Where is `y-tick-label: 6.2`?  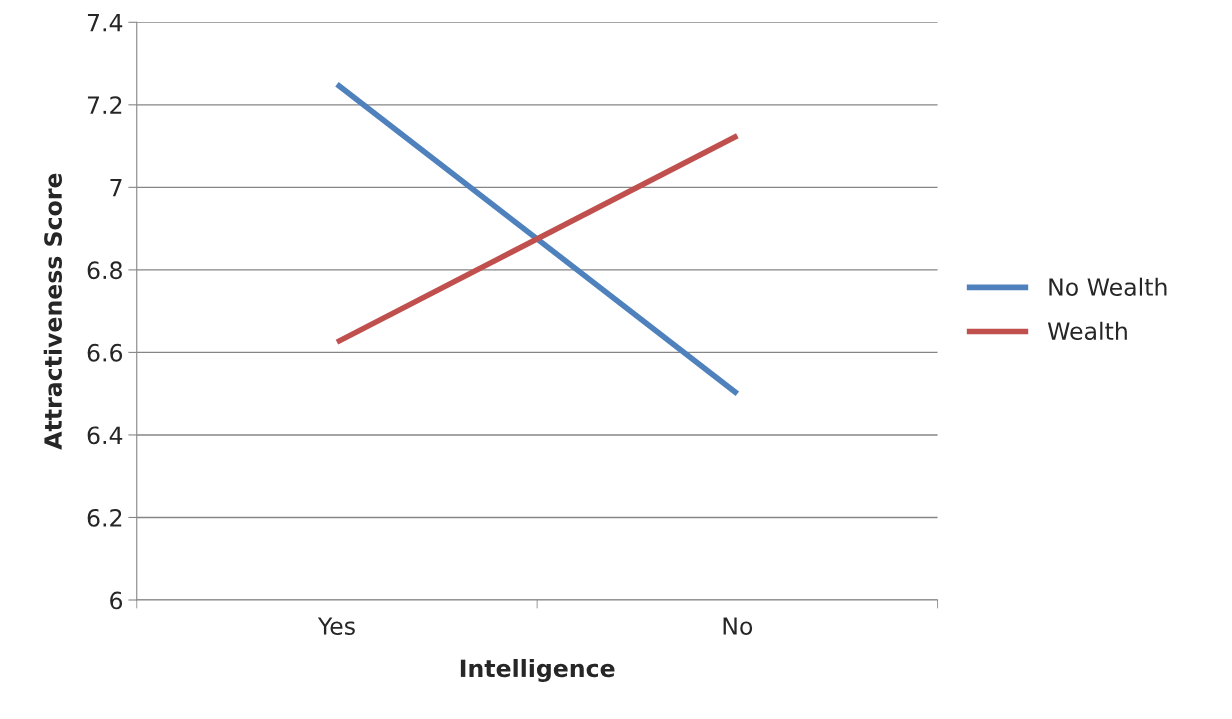 y-tick-label: 6.2 is located at coordinates (104, 517).